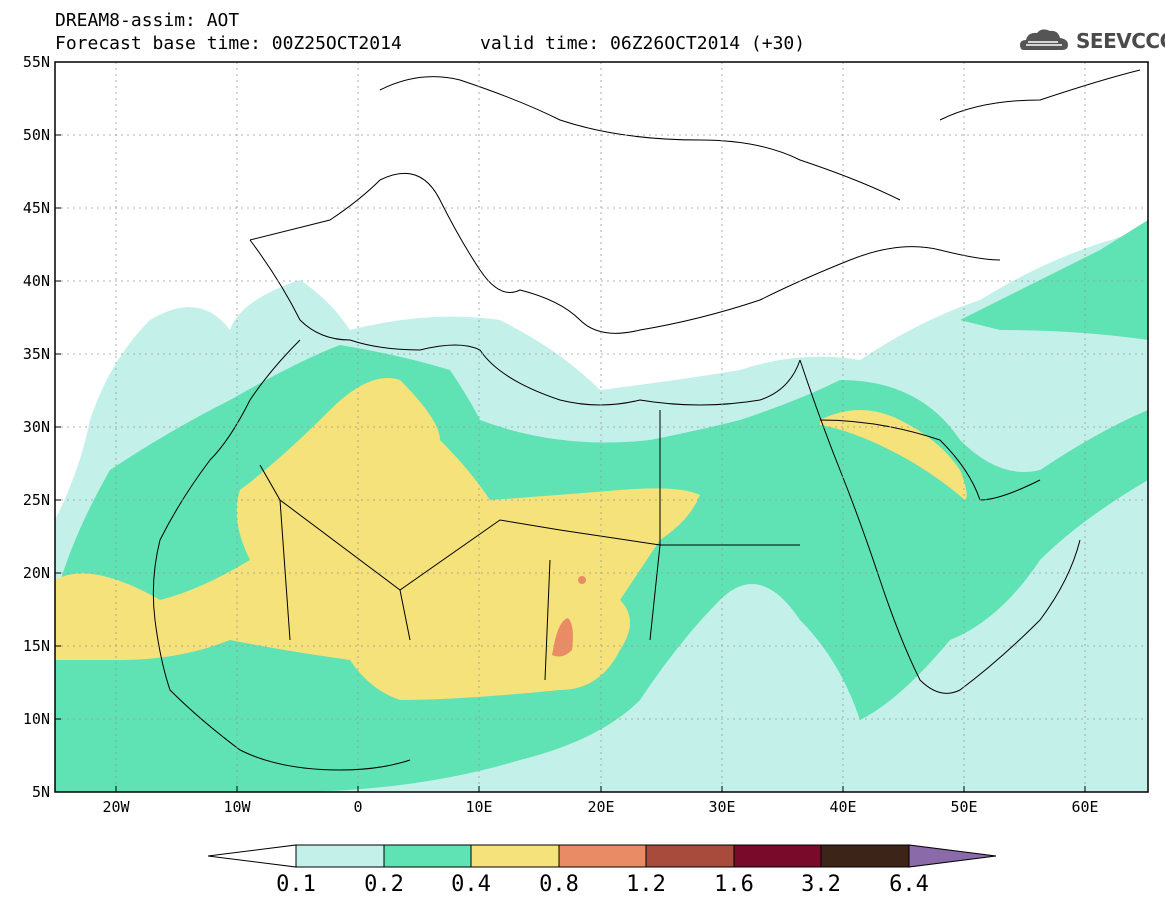  What do you see at coordinates (471, 884) in the screenshot?
I see `colorbar-label: 0.4` at bounding box center [471, 884].